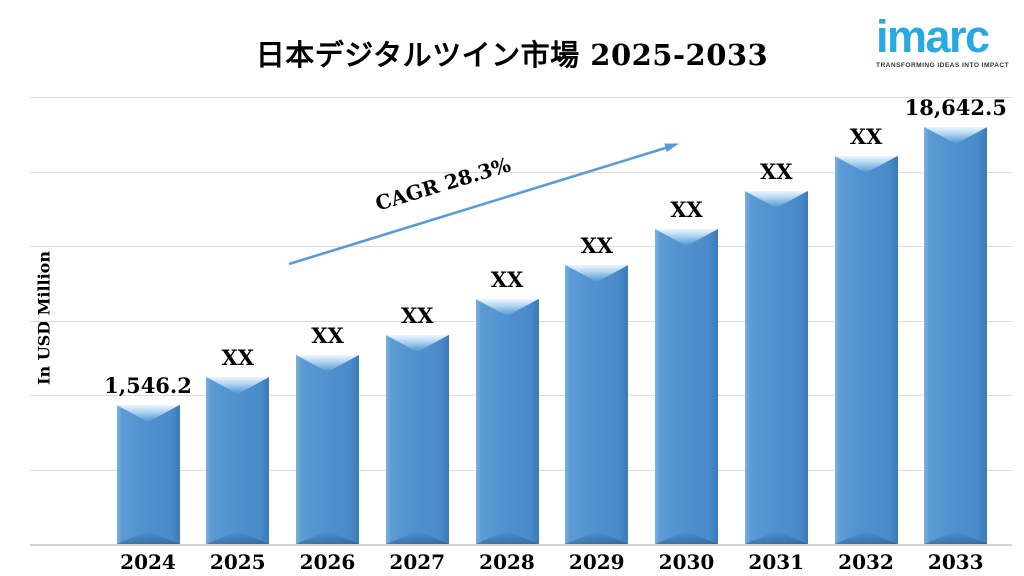 This screenshot has height=576, width=1024. I want to click on bar-2024, so click(148, 474).